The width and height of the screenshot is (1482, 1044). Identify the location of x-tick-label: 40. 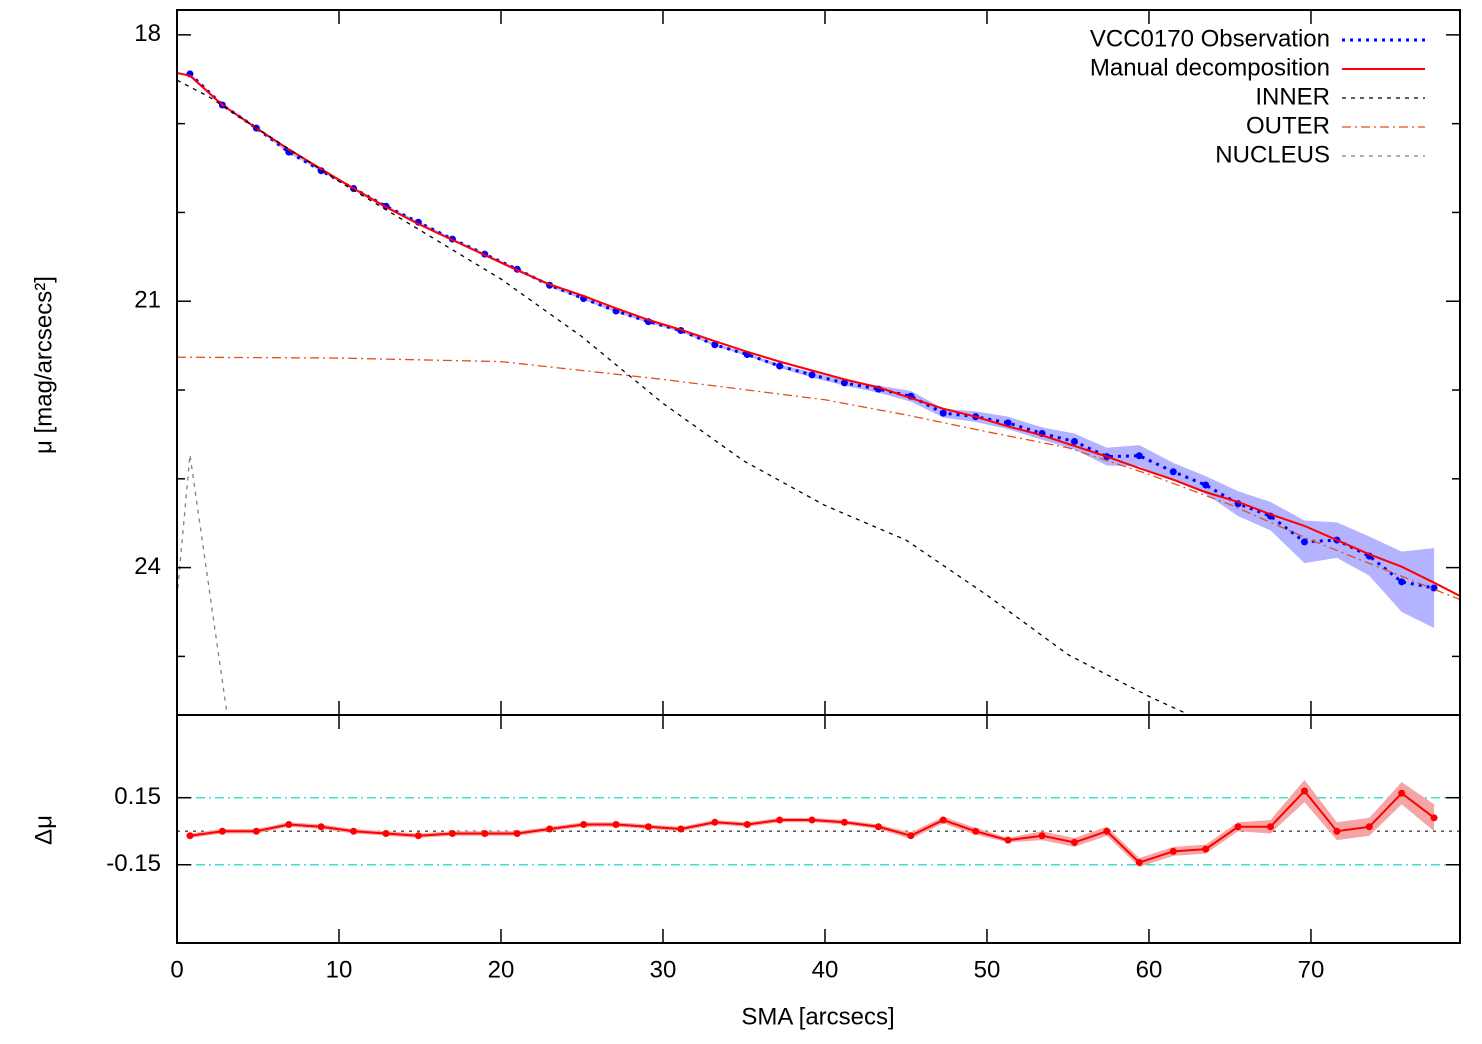
(825, 969).